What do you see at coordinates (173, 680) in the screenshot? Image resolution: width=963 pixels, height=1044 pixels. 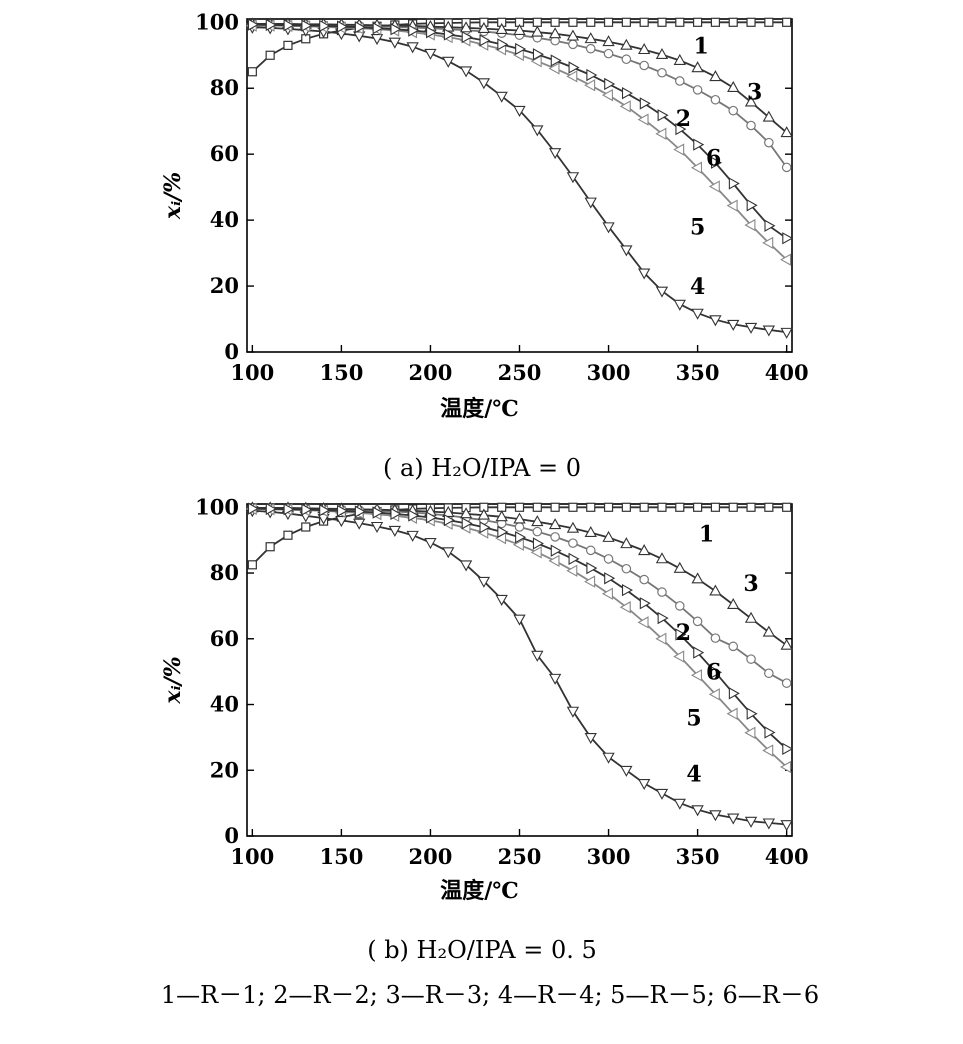 I see `y-axis-label: xᵢ/%` at bounding box center [173, 680].